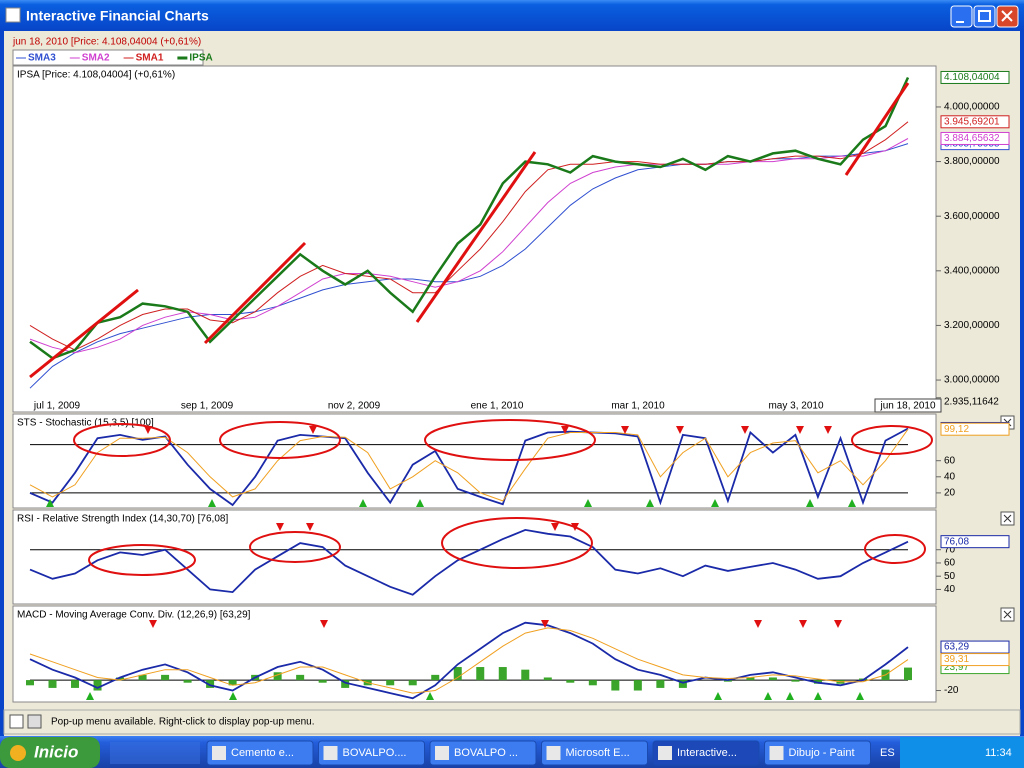 The image size is (1024, 768). I want to click on legend, so click(108, 57).